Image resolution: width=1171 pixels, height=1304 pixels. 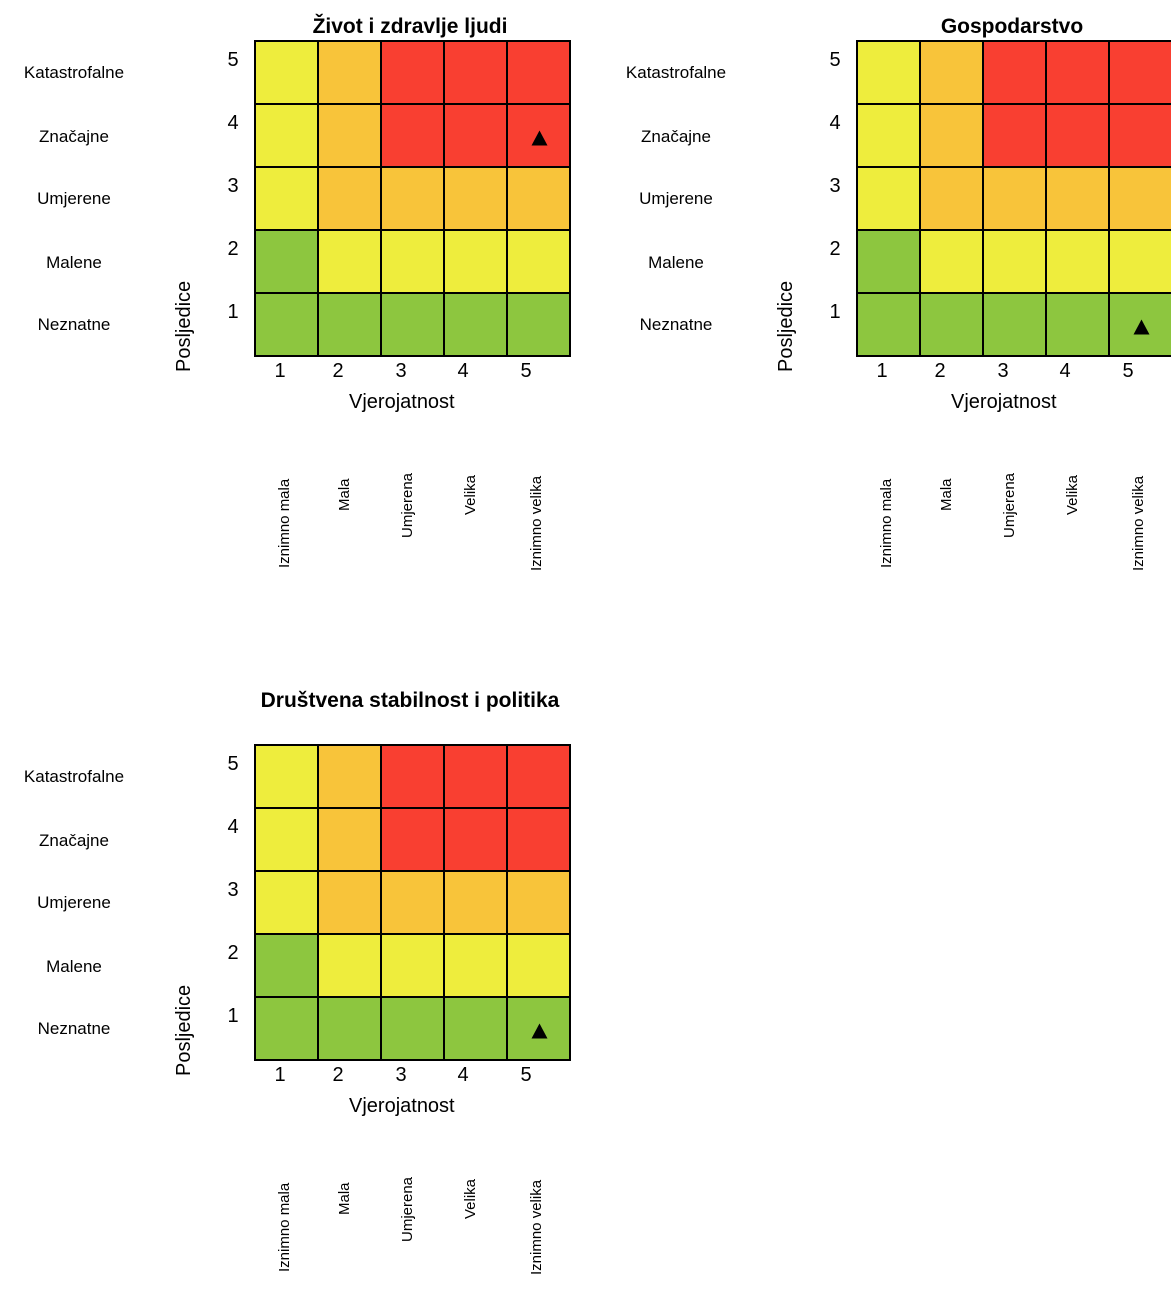 I want to click on y-tick-3: 3, so click(x=835, y=186).